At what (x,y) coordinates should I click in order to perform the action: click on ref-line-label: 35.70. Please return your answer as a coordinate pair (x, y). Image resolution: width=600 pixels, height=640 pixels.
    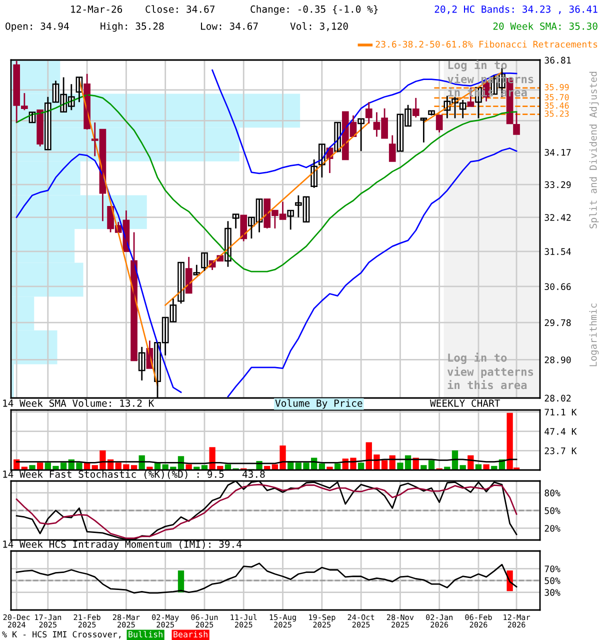
    Looking at the image, I should click on (556, 97).